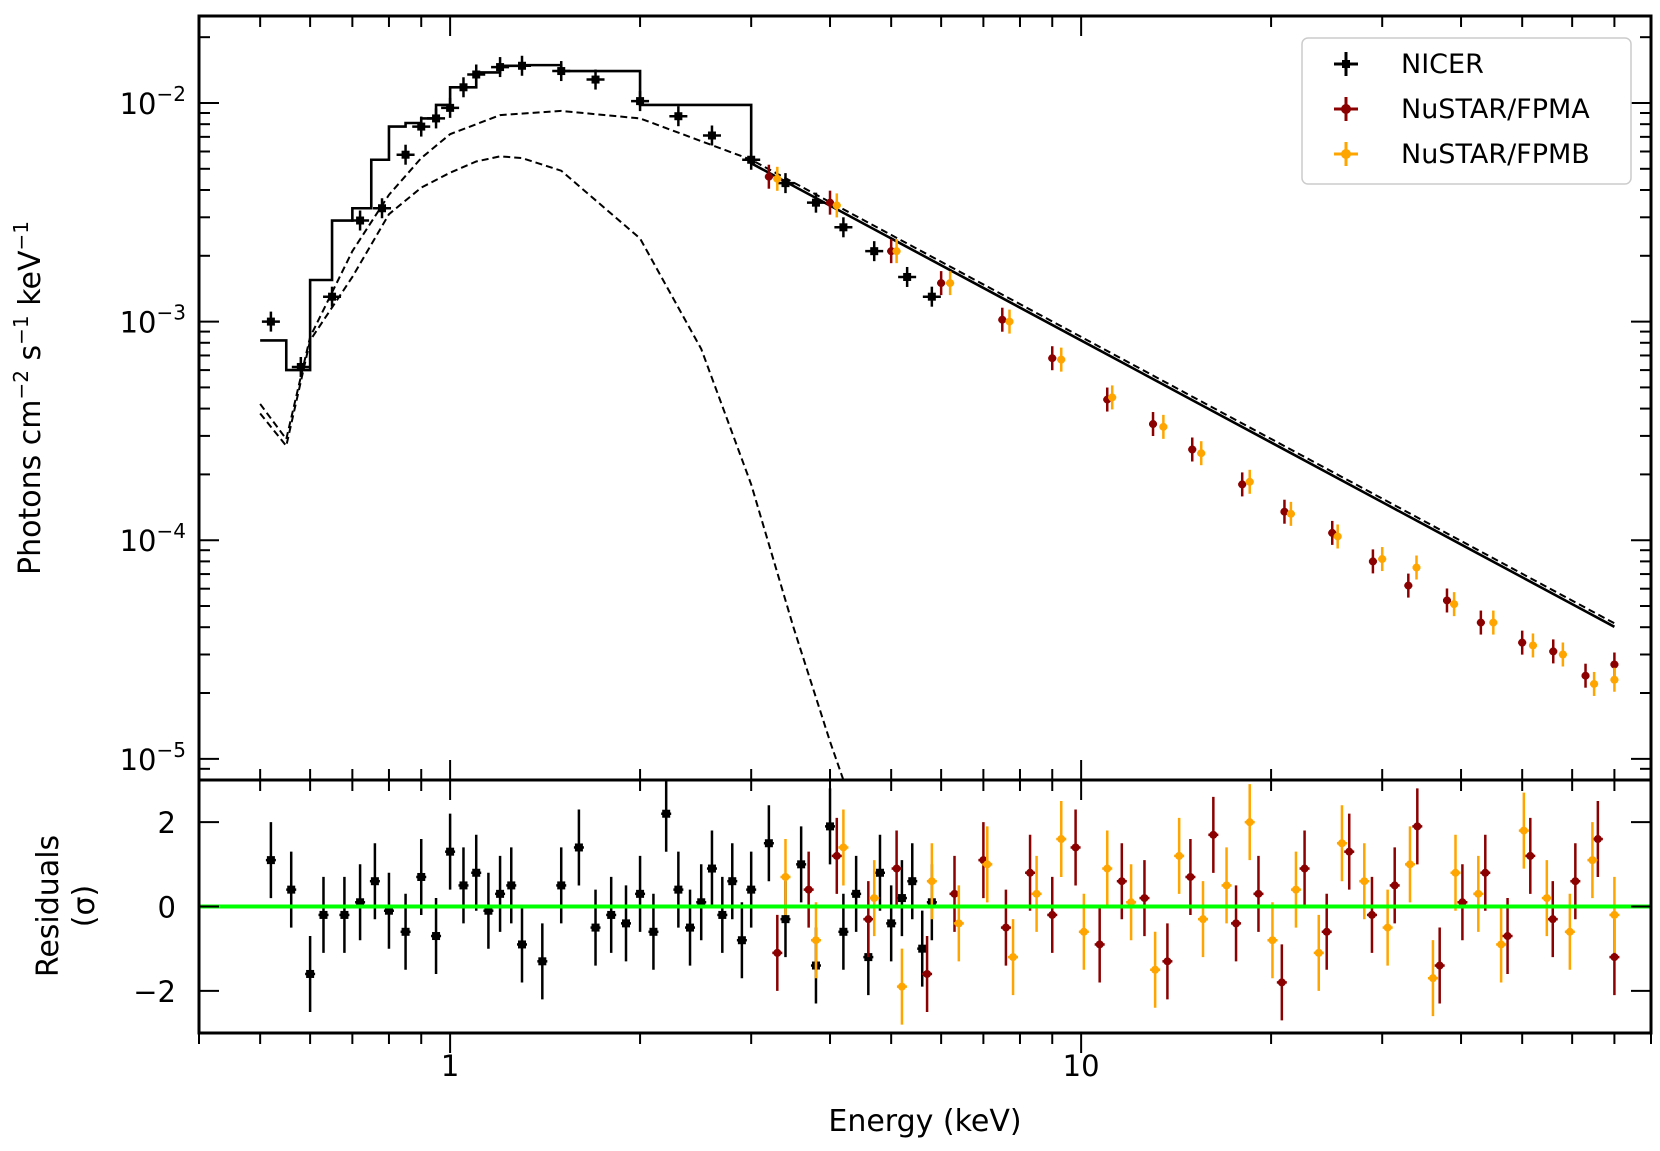 This screenshot has width=1660, height=1151. What do you see at coordinates (153, 320) in the screenshot?
I see `y-tick-label: 10−3` at bounding box center [153, 320].